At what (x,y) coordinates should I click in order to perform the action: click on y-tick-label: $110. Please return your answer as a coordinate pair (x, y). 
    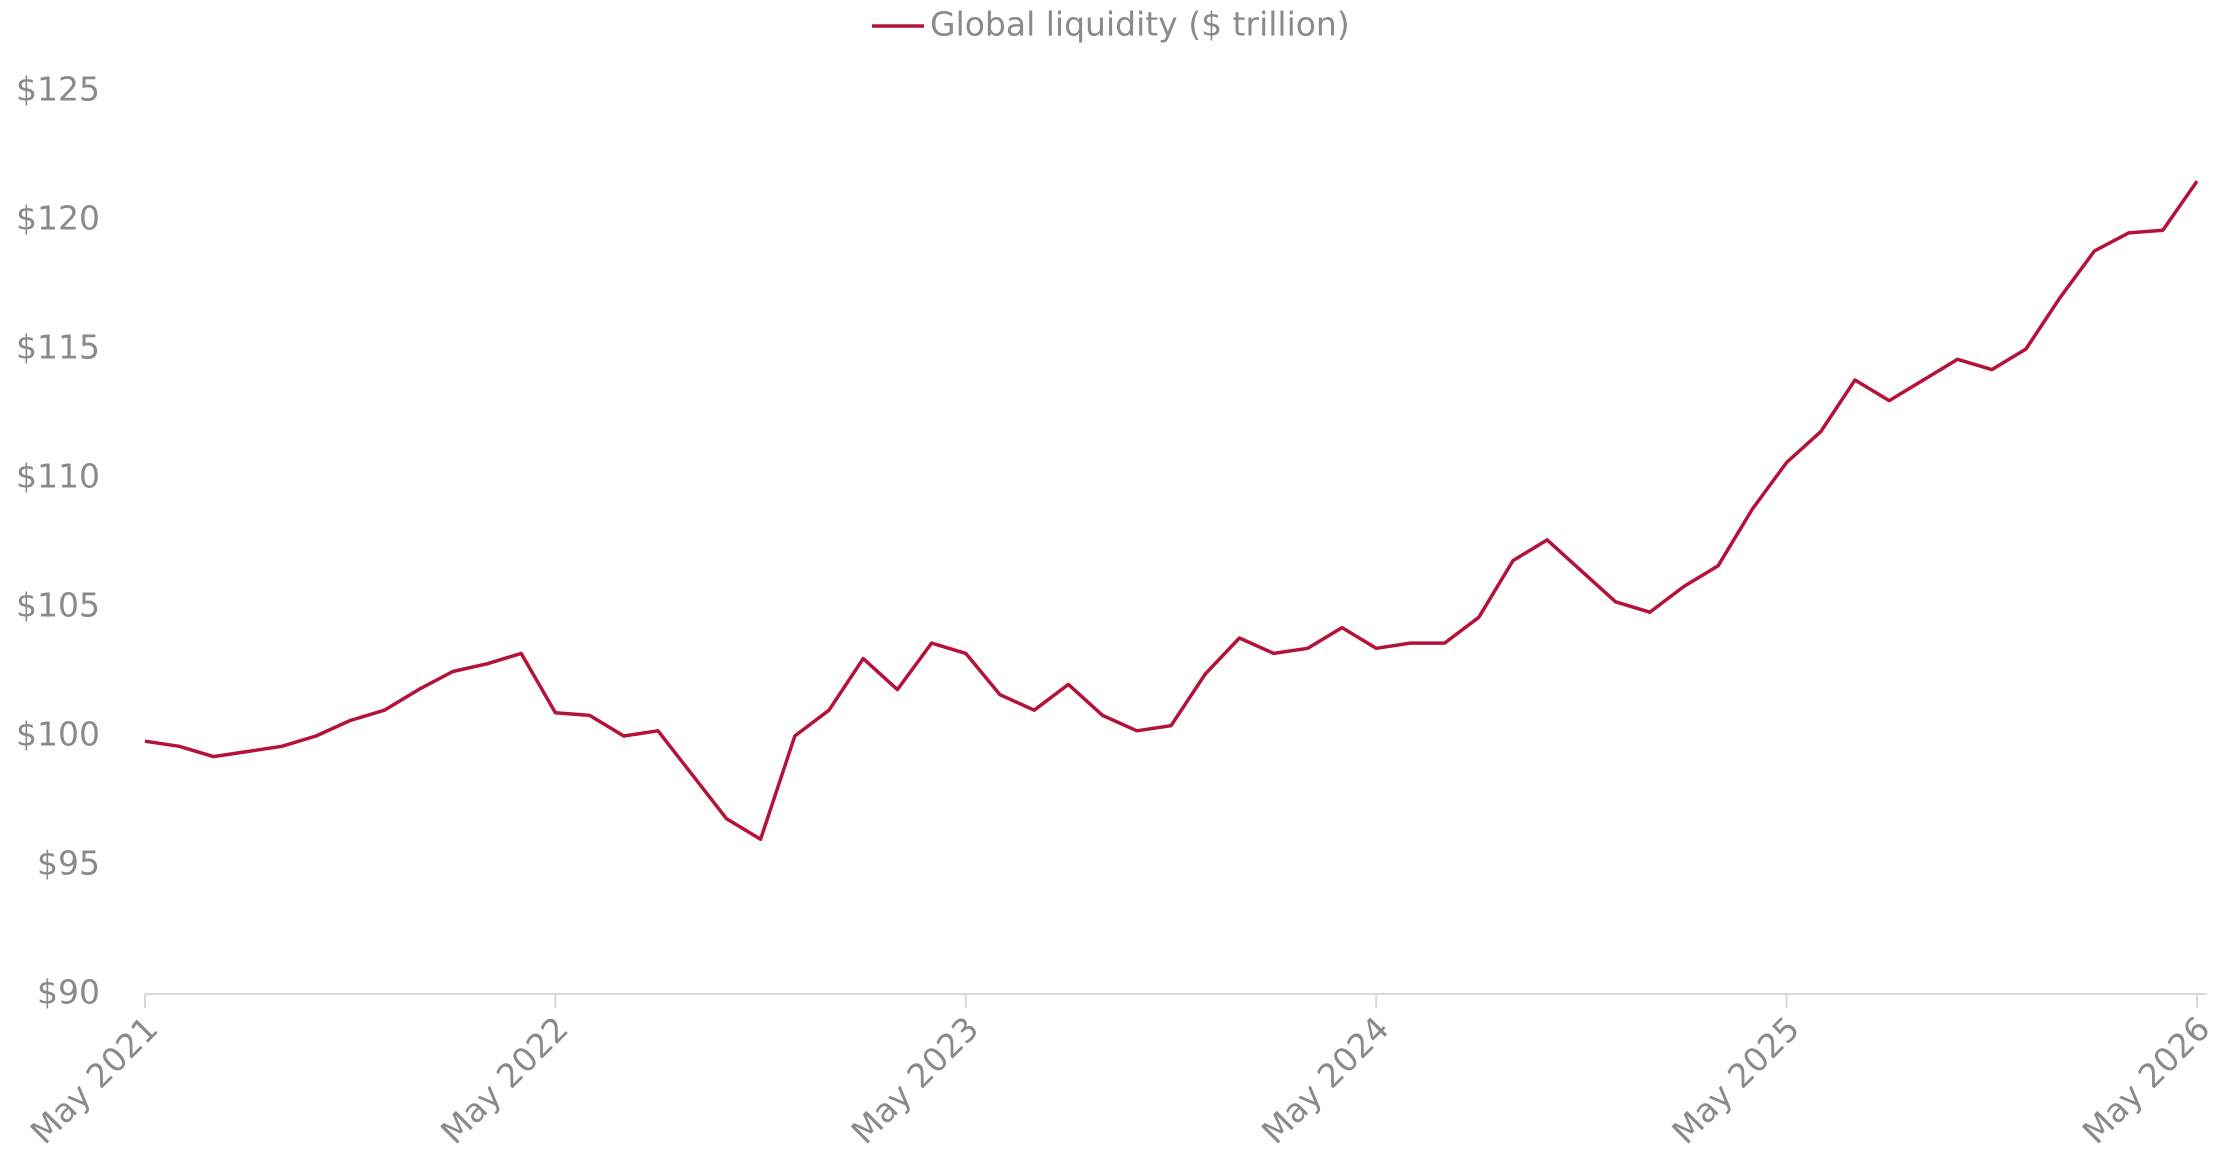
    Looking at the image, I should click on (58, 476).